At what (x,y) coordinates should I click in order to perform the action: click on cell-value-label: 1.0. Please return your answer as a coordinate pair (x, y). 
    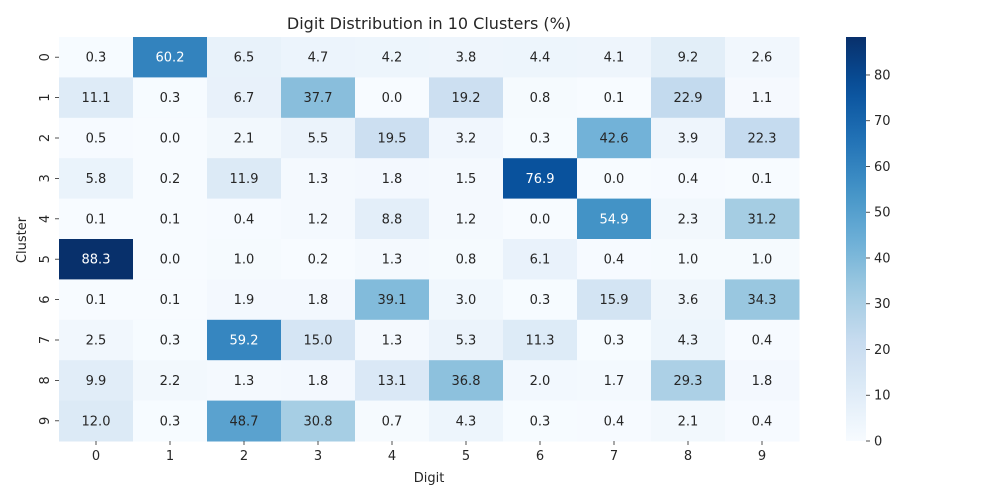
    Looking at the image, I should click on (688, 260).